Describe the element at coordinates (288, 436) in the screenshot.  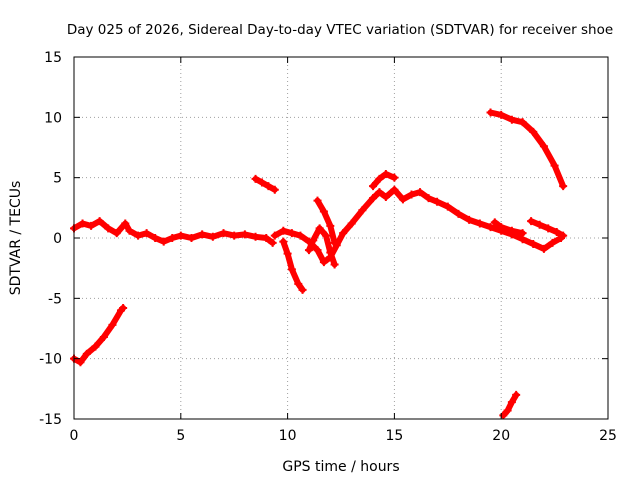
I see `x-tick-label: 10` at that location.